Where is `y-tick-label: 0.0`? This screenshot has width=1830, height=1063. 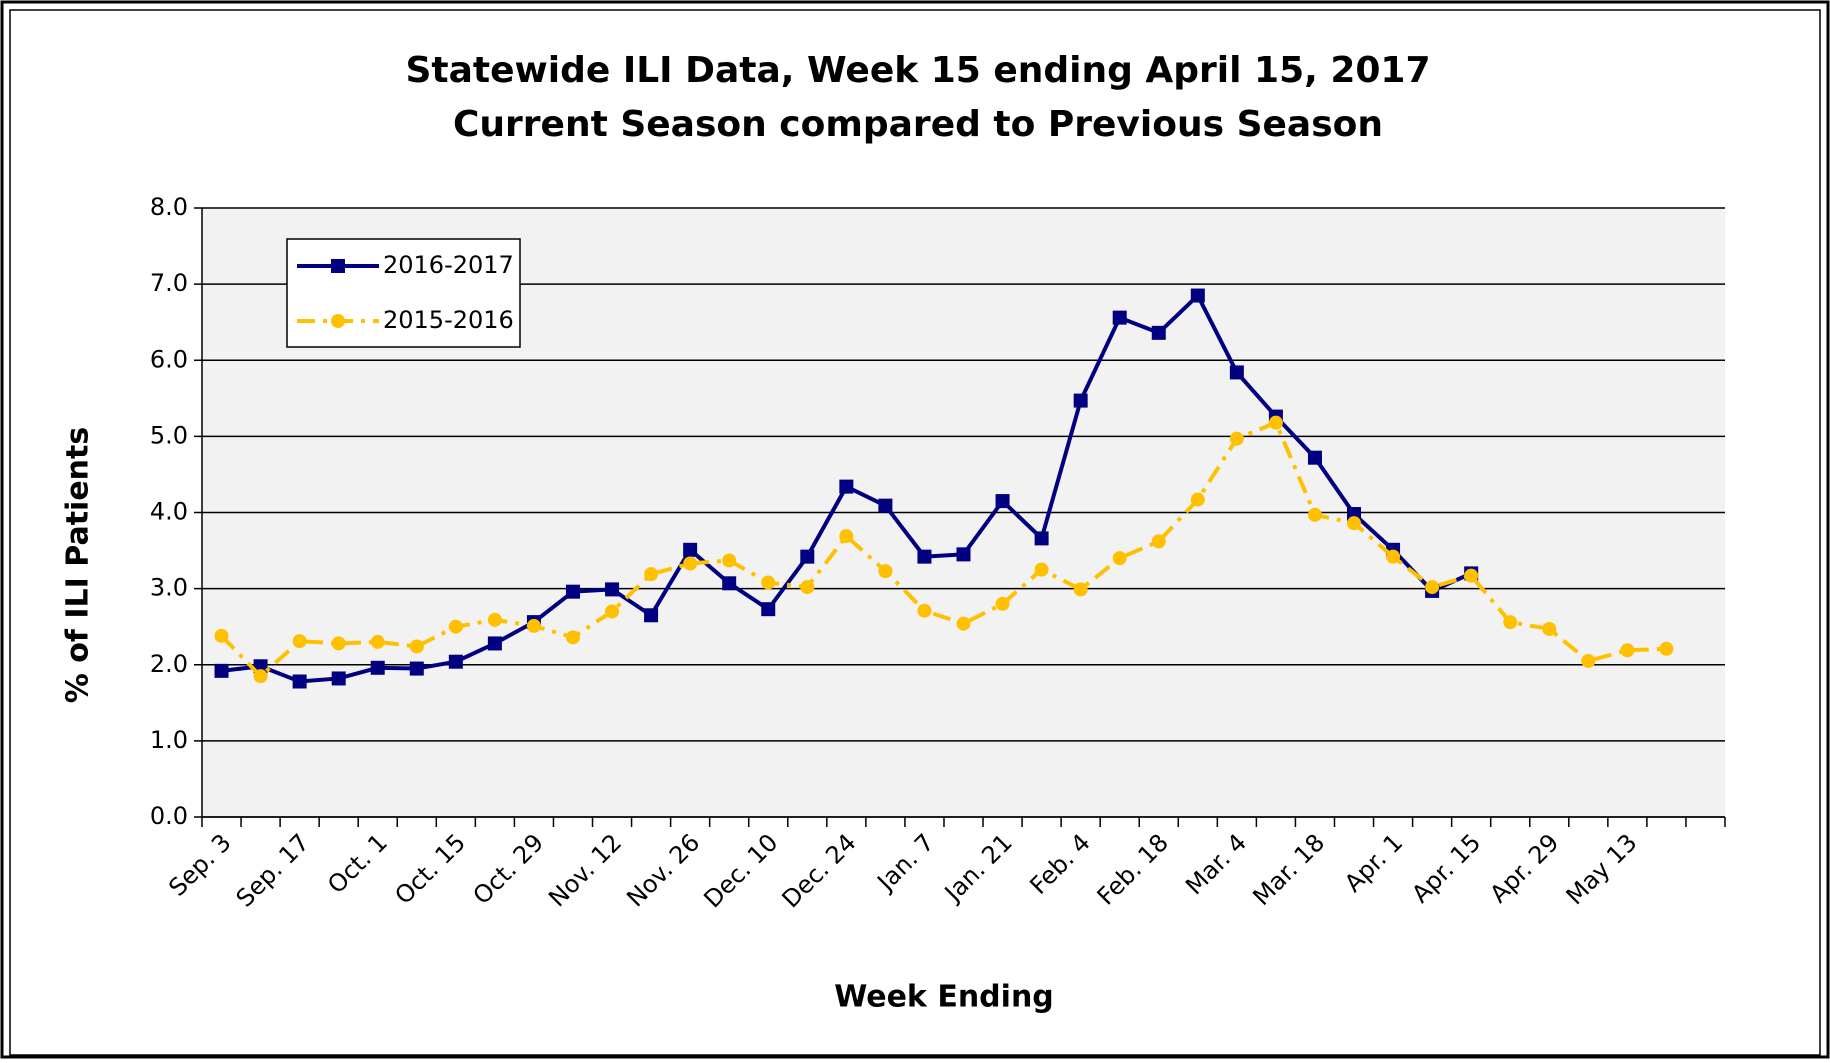 y-tick-label: 0.0 is located at coordinates (169, 816).